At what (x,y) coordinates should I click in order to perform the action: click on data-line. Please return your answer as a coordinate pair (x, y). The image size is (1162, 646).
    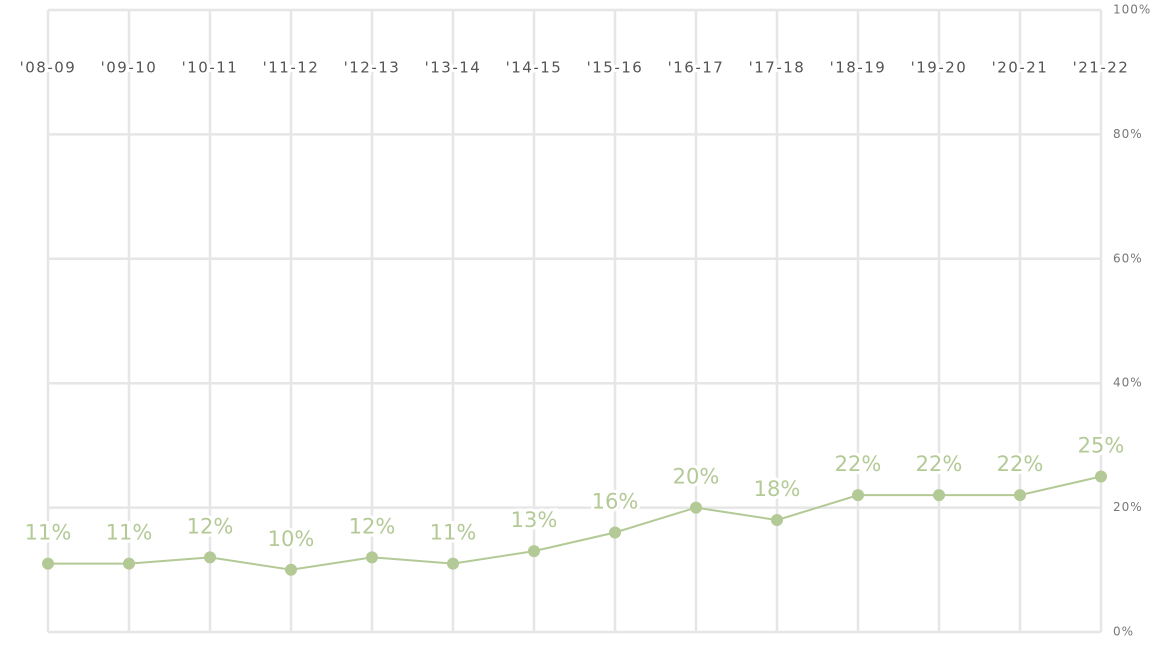
    Looking at the image, I should click on (575, 523).